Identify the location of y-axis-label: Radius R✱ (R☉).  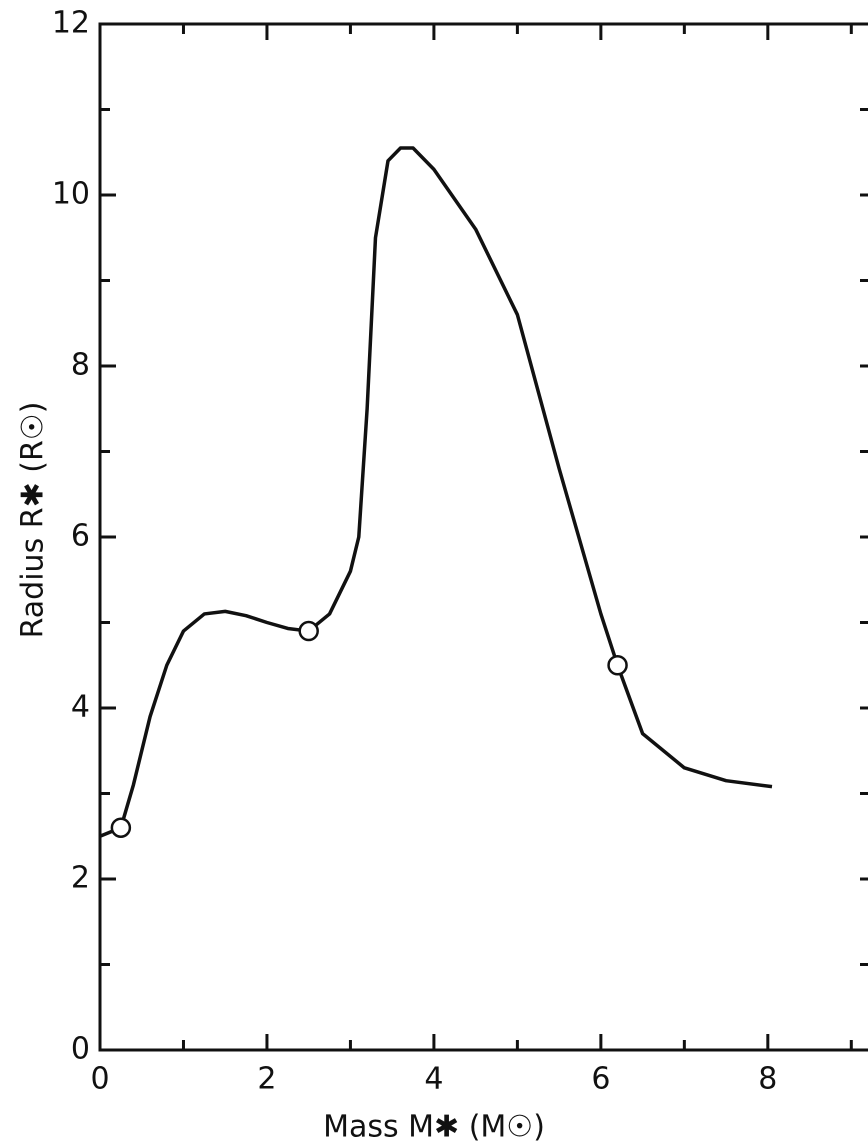
(33, 520).